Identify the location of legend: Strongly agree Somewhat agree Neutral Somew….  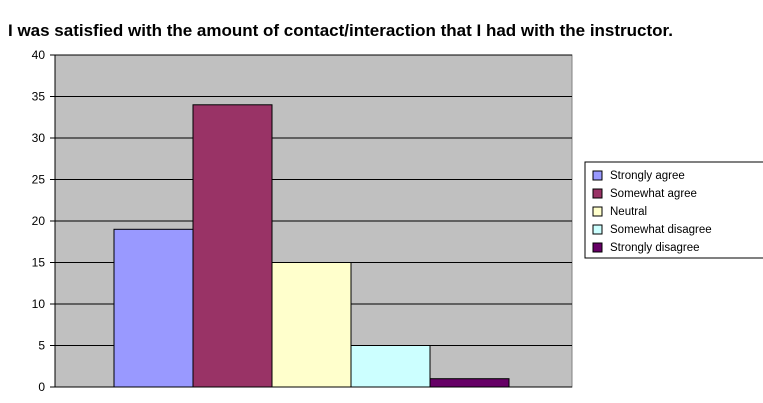
(673, 210).